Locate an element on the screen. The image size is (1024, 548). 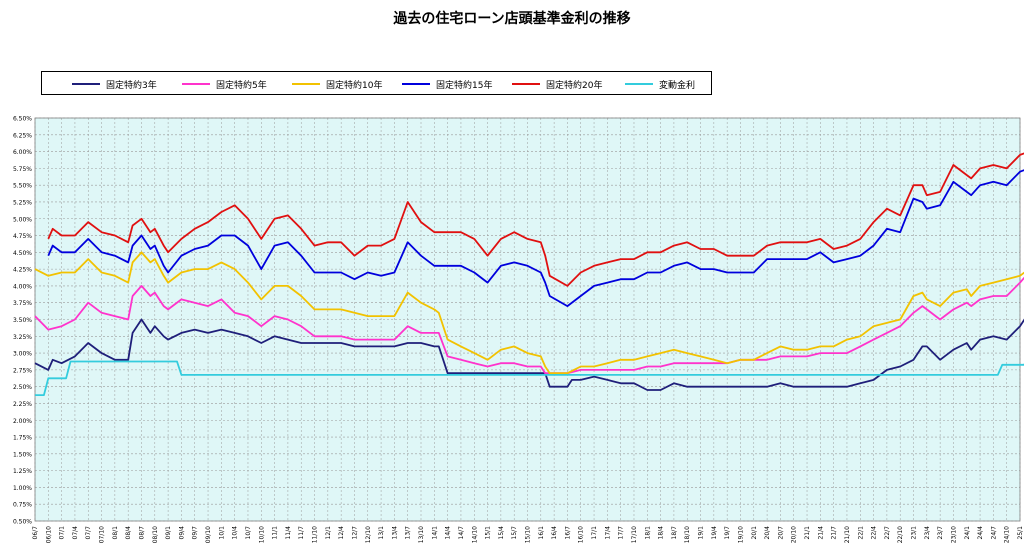
x-tick-label: 11/4 is located at coordinates (288, 533).